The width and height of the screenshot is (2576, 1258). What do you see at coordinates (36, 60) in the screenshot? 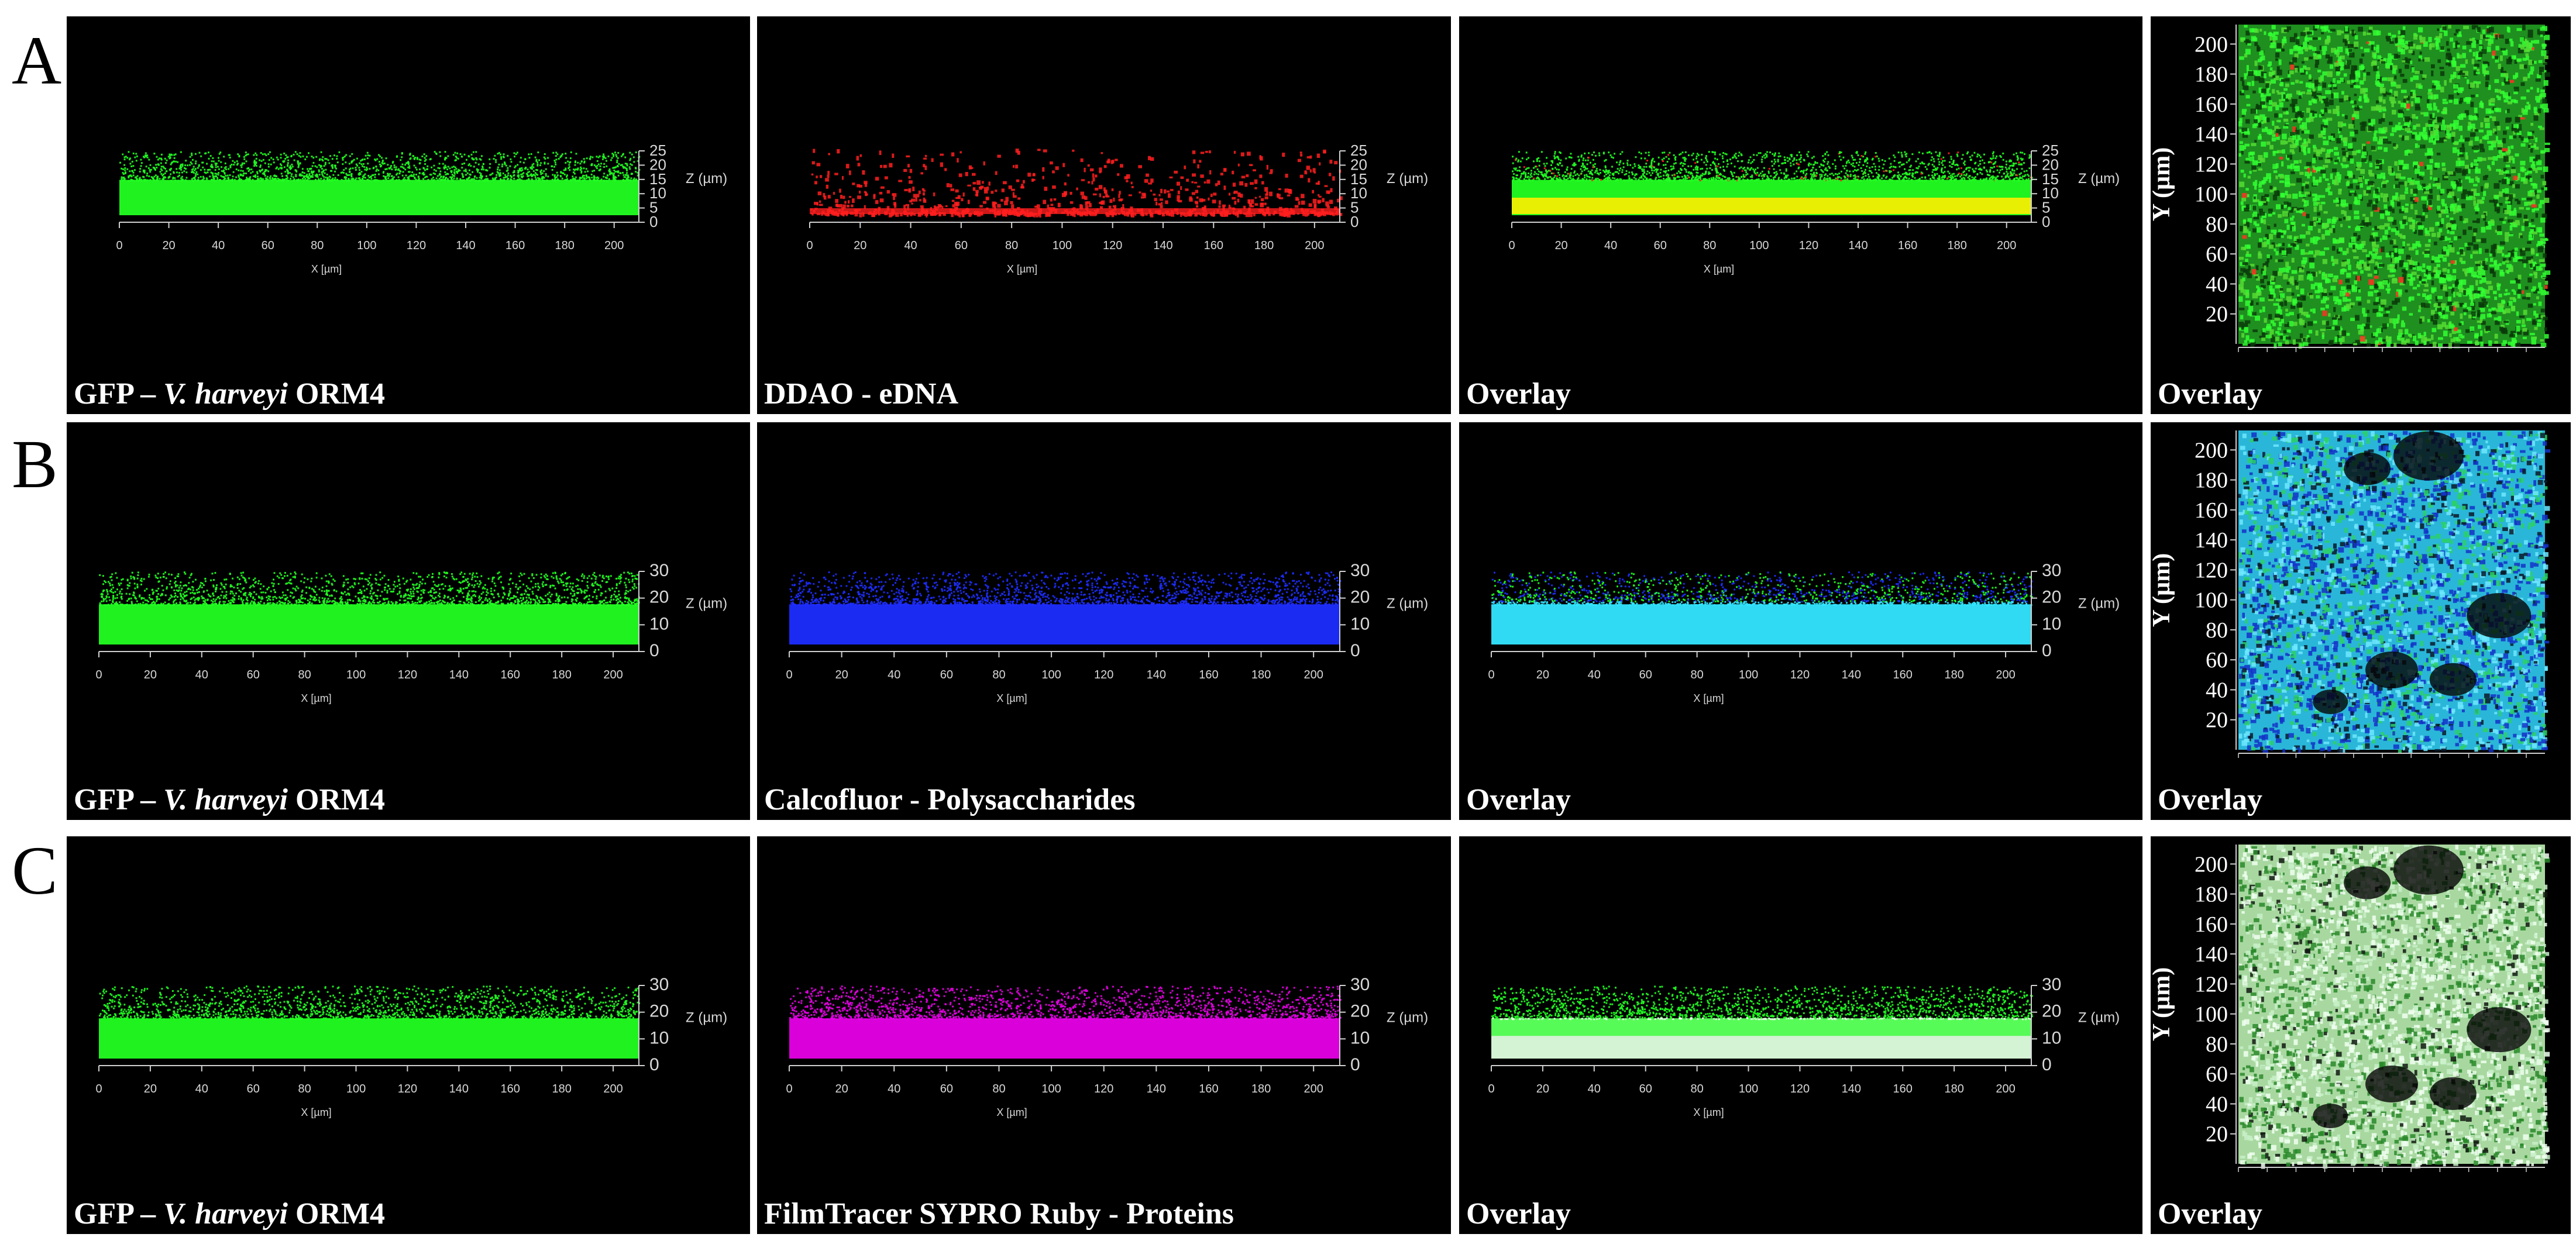
I see `row-letter-a: A` at bounding box center [36, 60].